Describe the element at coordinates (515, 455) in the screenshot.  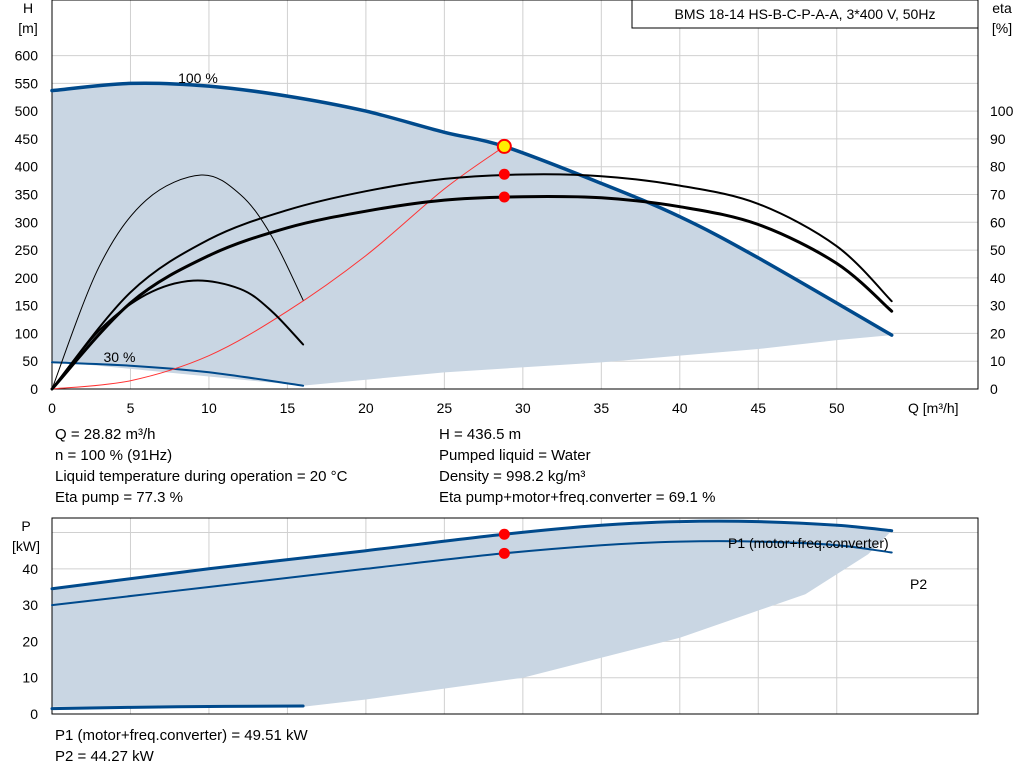
I see `liquid-readout: Pumped liquid = Water` at that location.